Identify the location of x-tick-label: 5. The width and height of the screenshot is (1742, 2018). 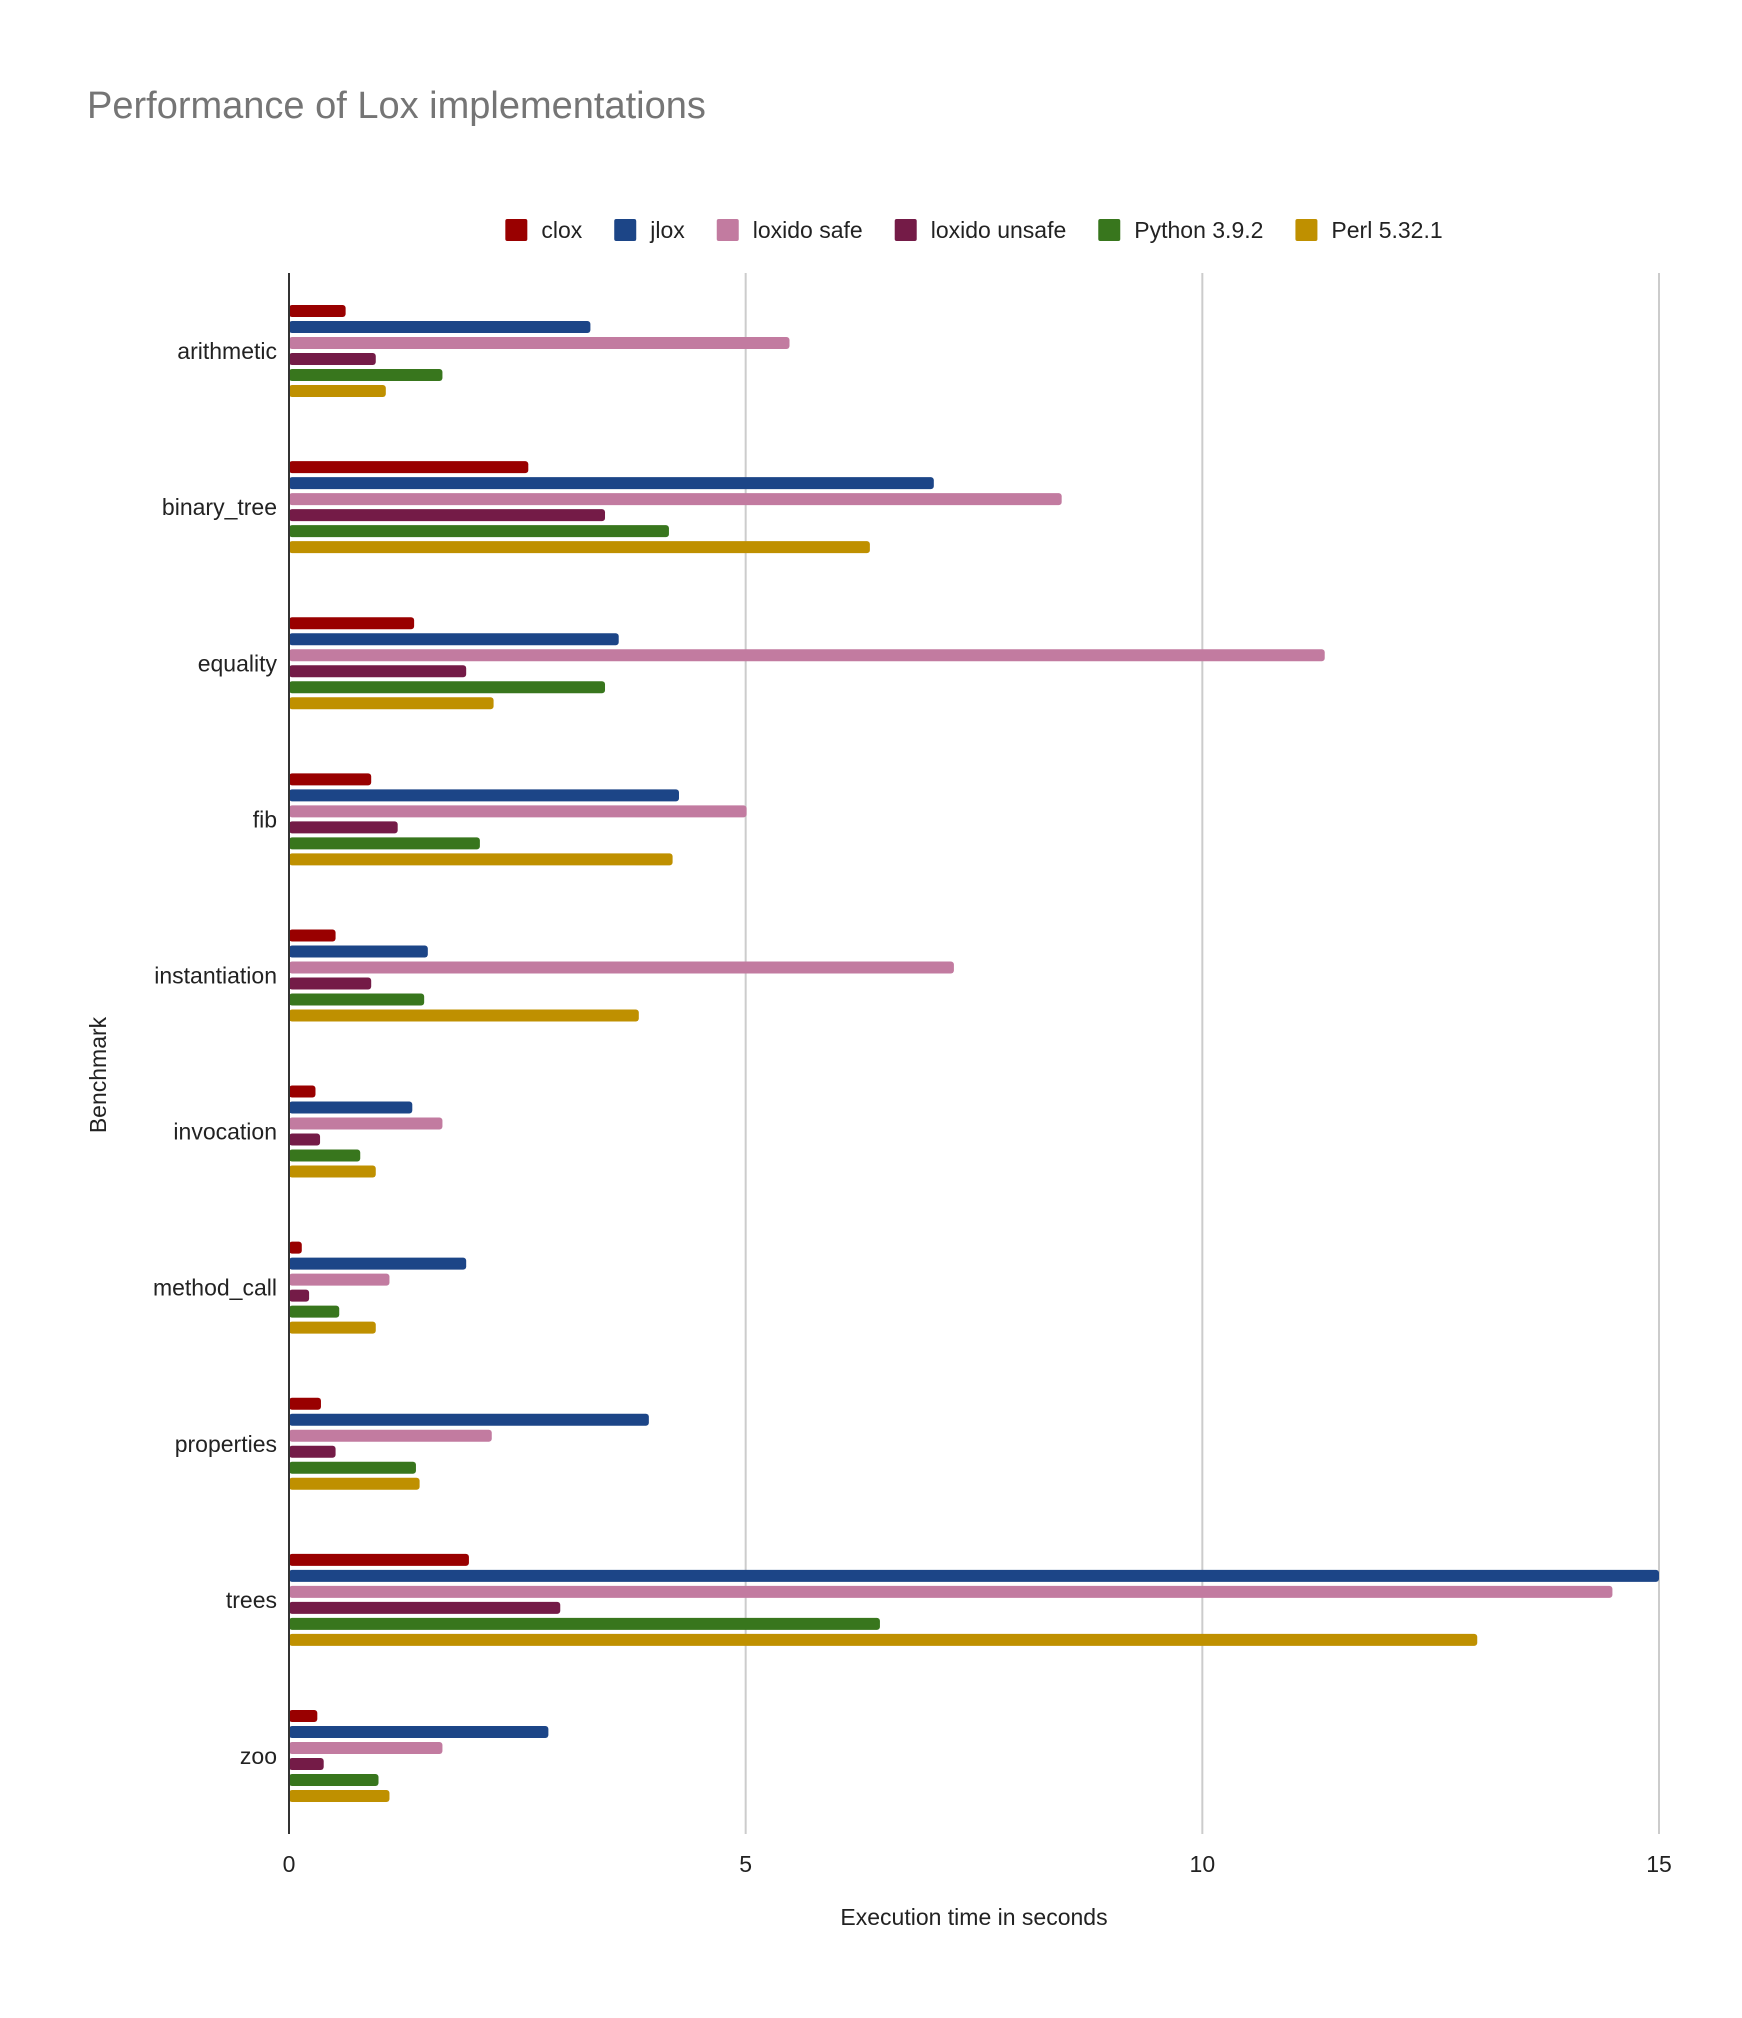
(745, 1864).